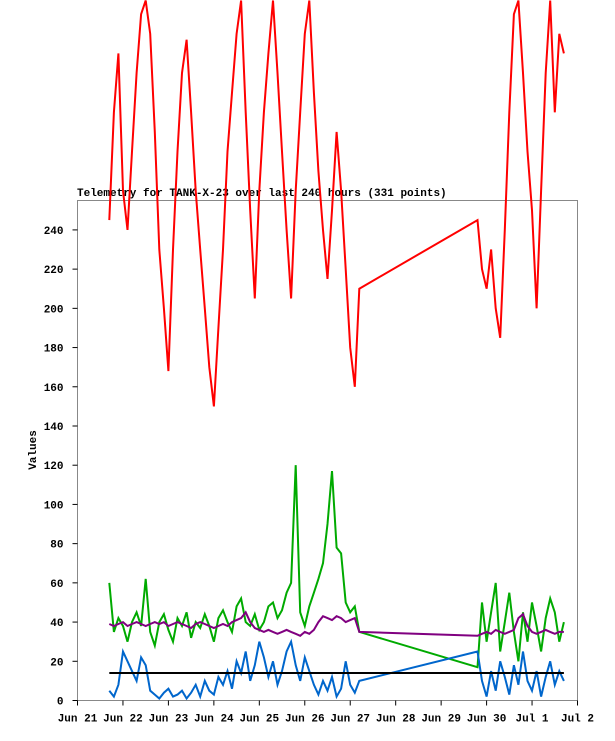 Image resolution: width=615 pixels, height=741 pixels. Describe the element at coordinates (214, 720) in the screenshot. I see `x-tick-label: Jun 24` at that location.